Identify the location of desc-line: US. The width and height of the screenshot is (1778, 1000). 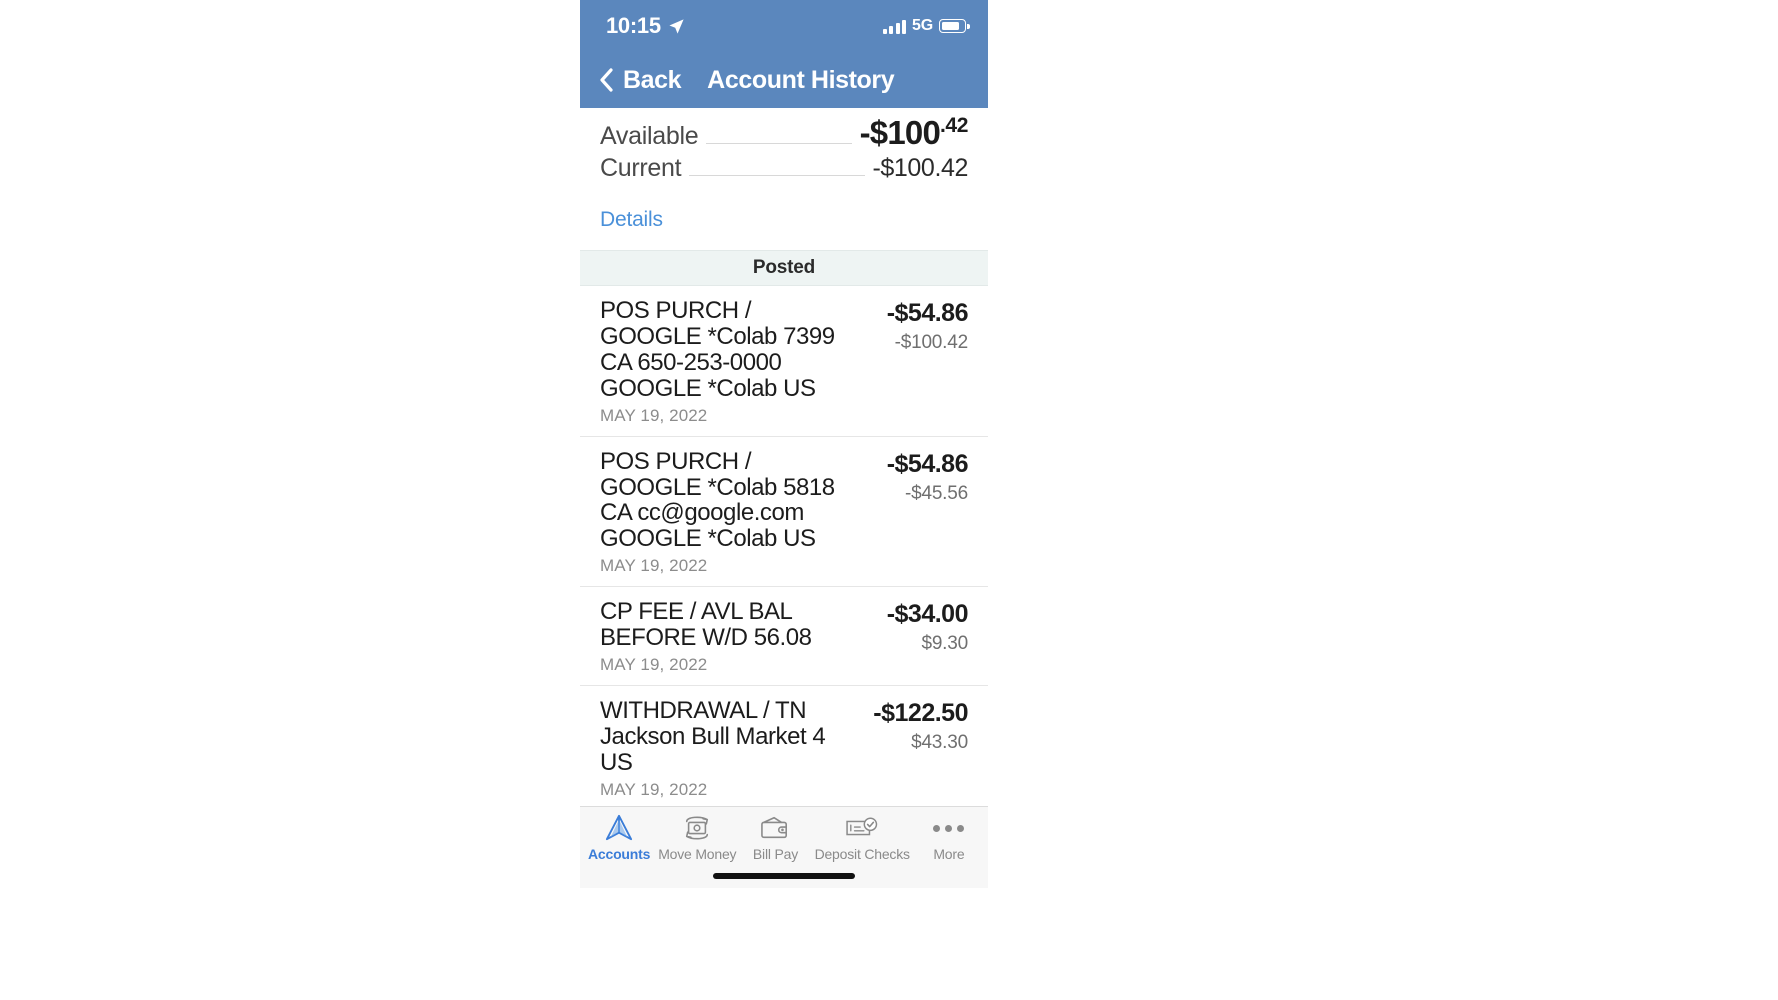
(616, 762).